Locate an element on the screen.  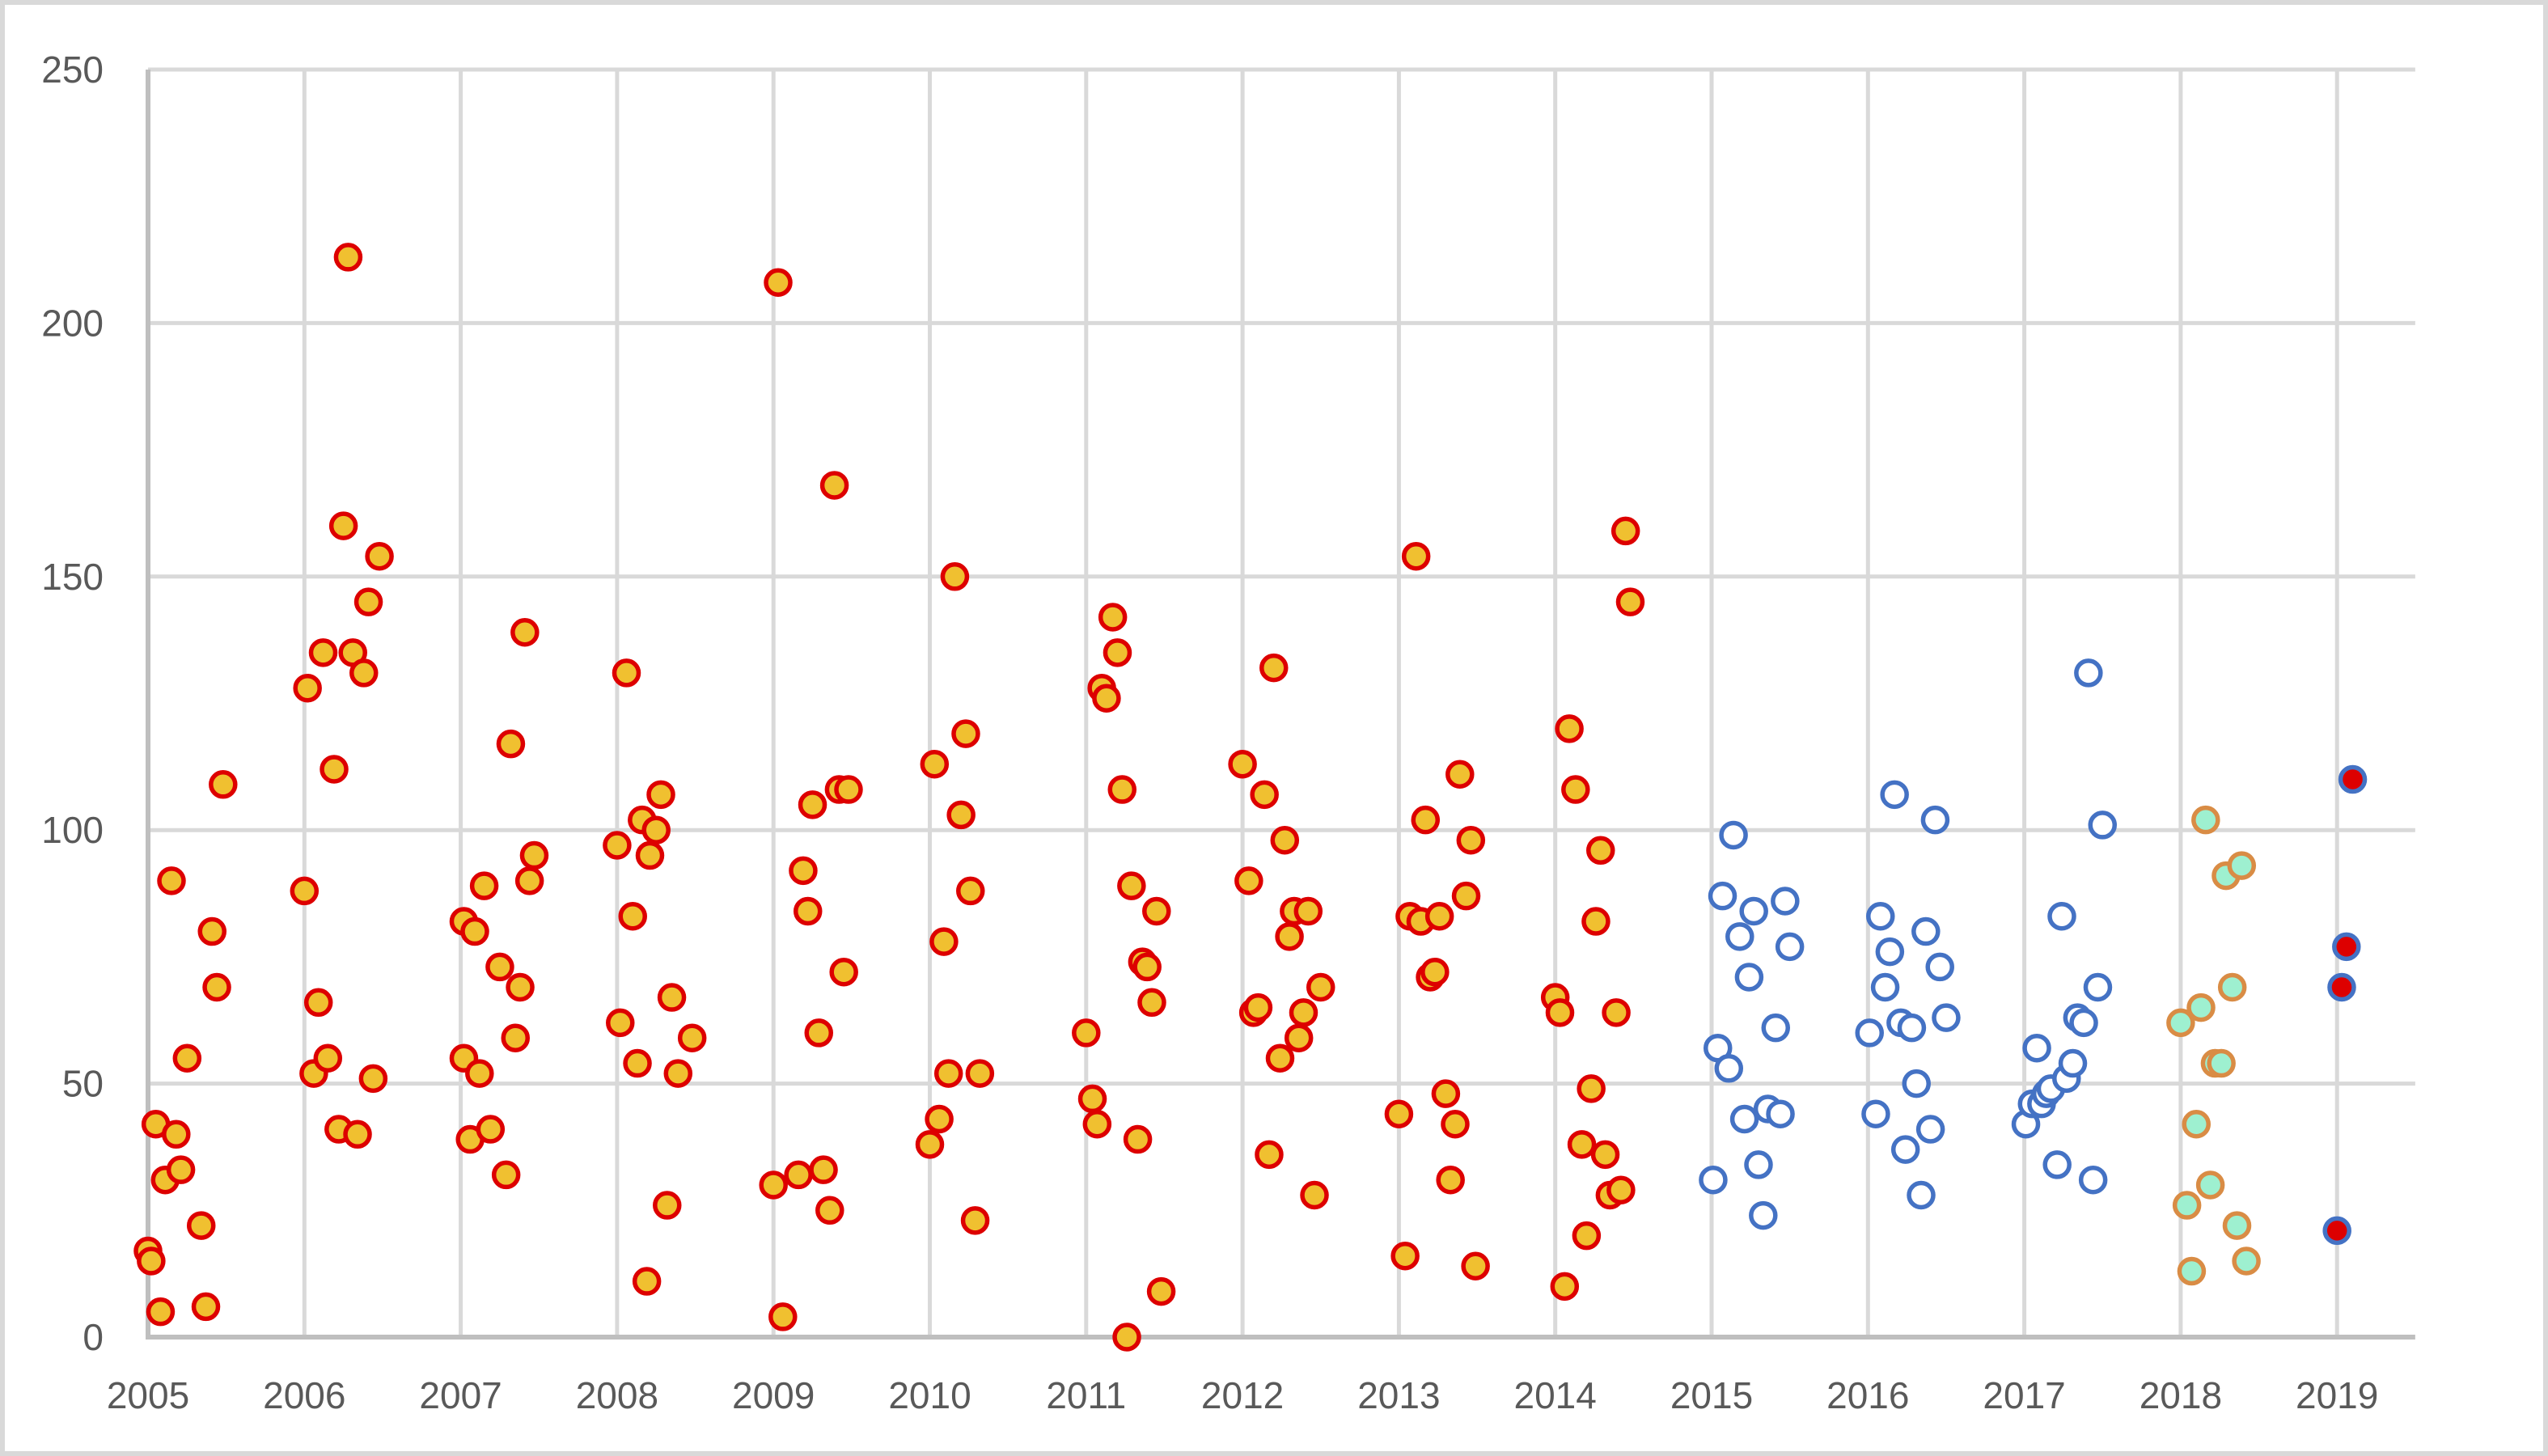
y-tick-label: 150 is located at coordinates (72, 577).